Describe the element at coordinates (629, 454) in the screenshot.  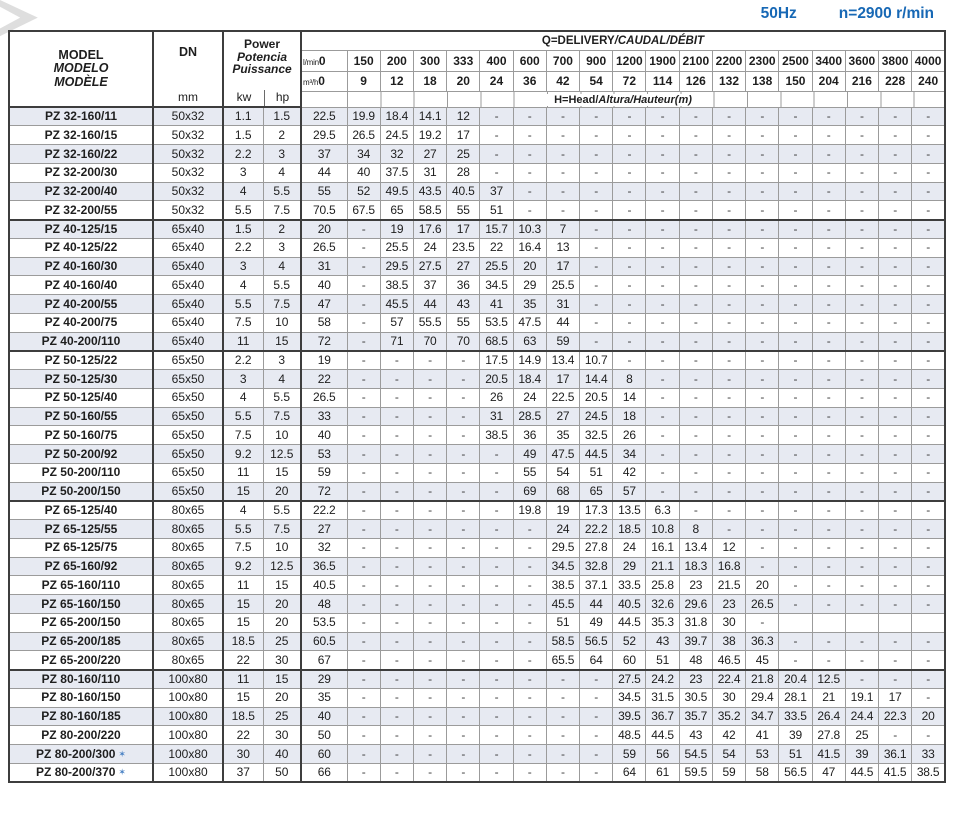
I see `head-value-cell: 34` at that location.